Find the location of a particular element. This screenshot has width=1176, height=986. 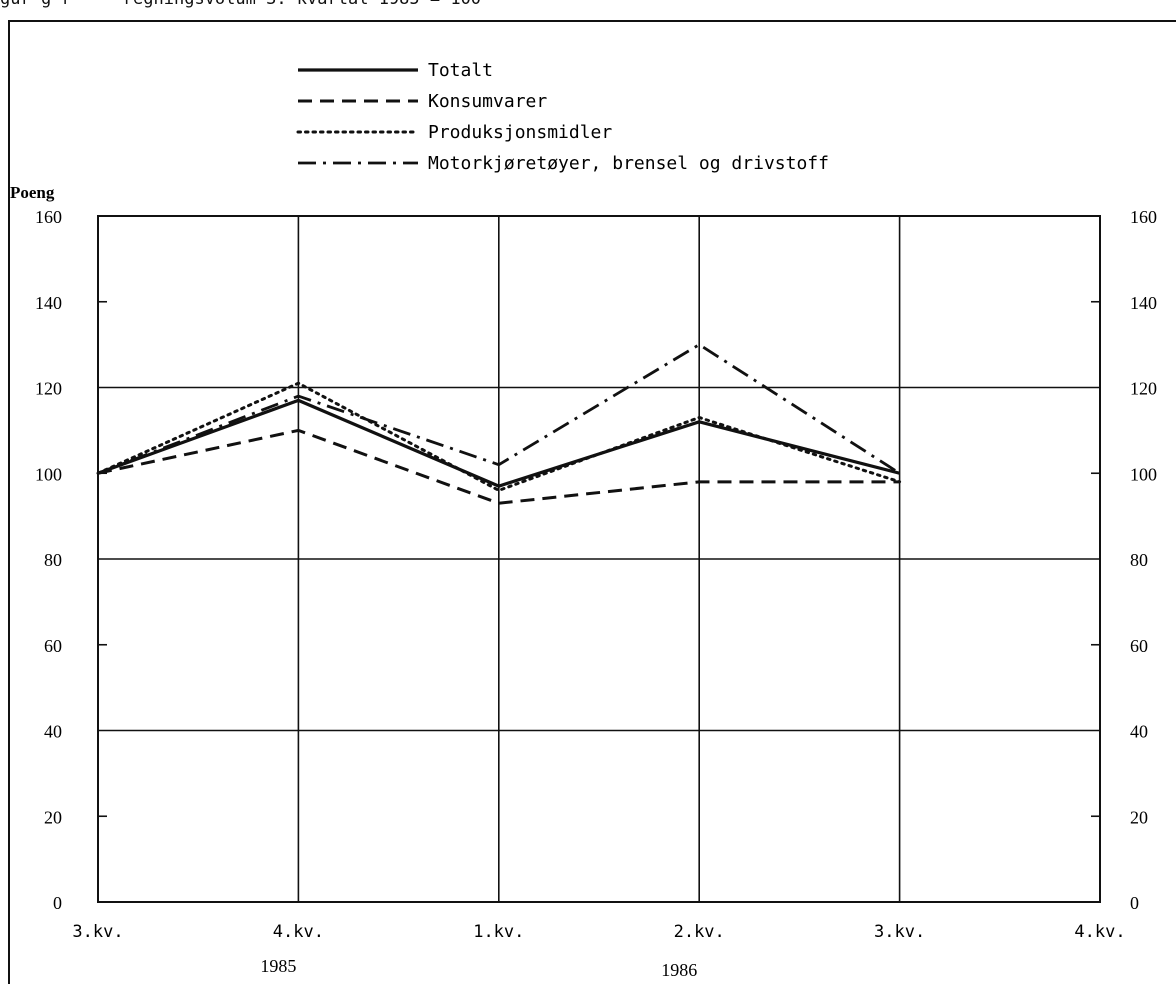

x-year-label: 1986 is located at coordinates (679, 970).